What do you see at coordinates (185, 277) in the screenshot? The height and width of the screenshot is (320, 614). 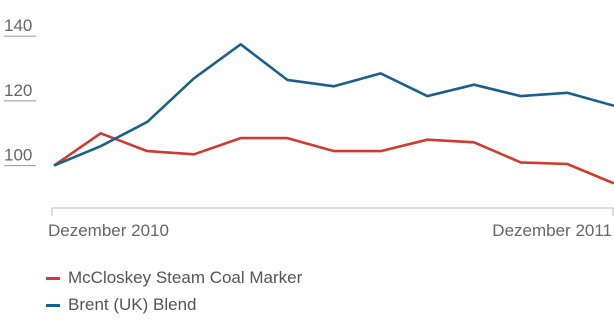 I see `legend-label-coal: McCloskey Steam Coal Marker` at bounding box center [185, 277].